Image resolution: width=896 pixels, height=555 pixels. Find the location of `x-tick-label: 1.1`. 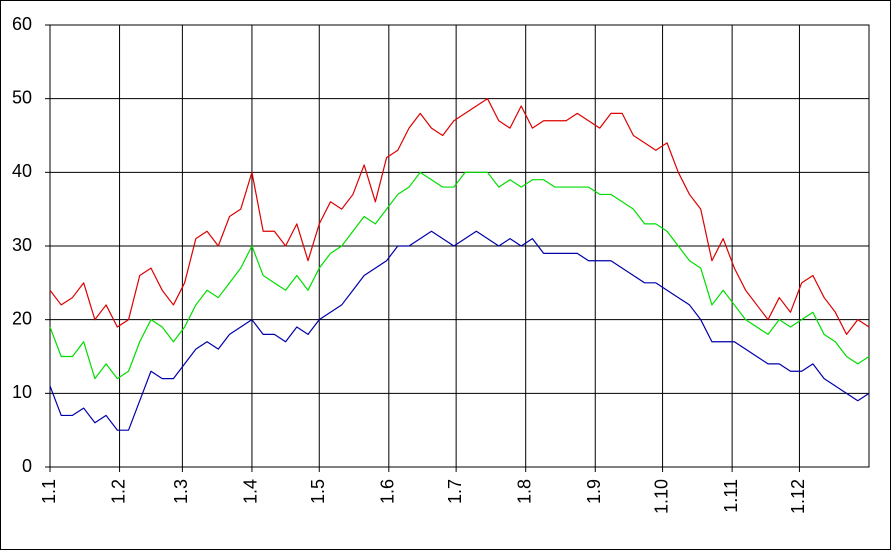

x-tick-label: 1.1 is located at coordinates (49, 491).